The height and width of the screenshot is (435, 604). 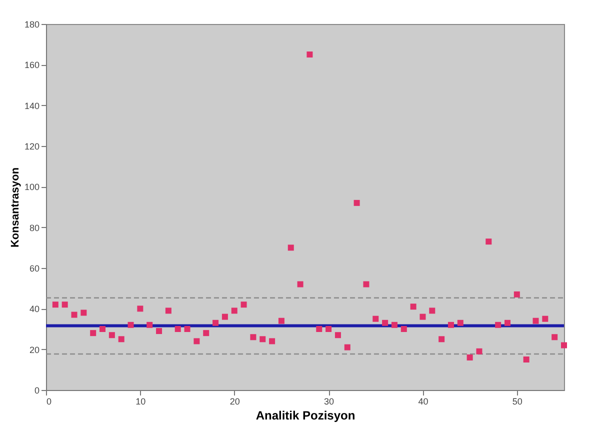 I want to click on y-tick-label: 180, so click(x=32, y=25).